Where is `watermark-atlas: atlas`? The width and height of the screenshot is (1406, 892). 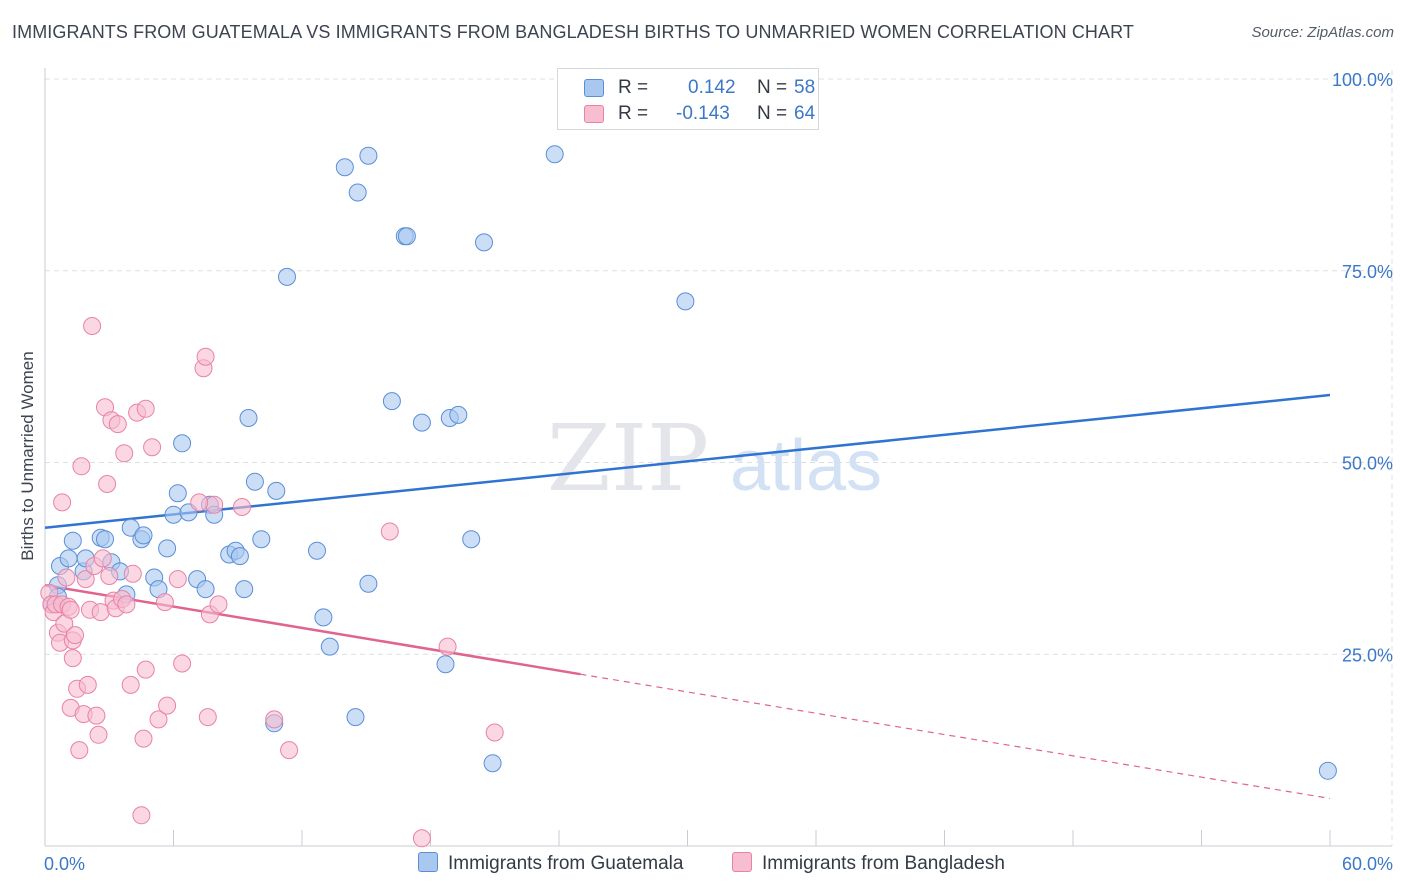 watermark-atlas: atlas is located at coordinates (806, 466).